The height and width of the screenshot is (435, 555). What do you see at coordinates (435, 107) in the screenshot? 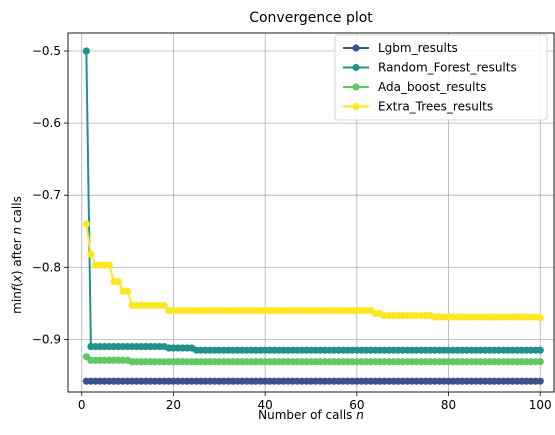
I see `legend-label: Extra_Trees_results` at bounding box center [435, 107].